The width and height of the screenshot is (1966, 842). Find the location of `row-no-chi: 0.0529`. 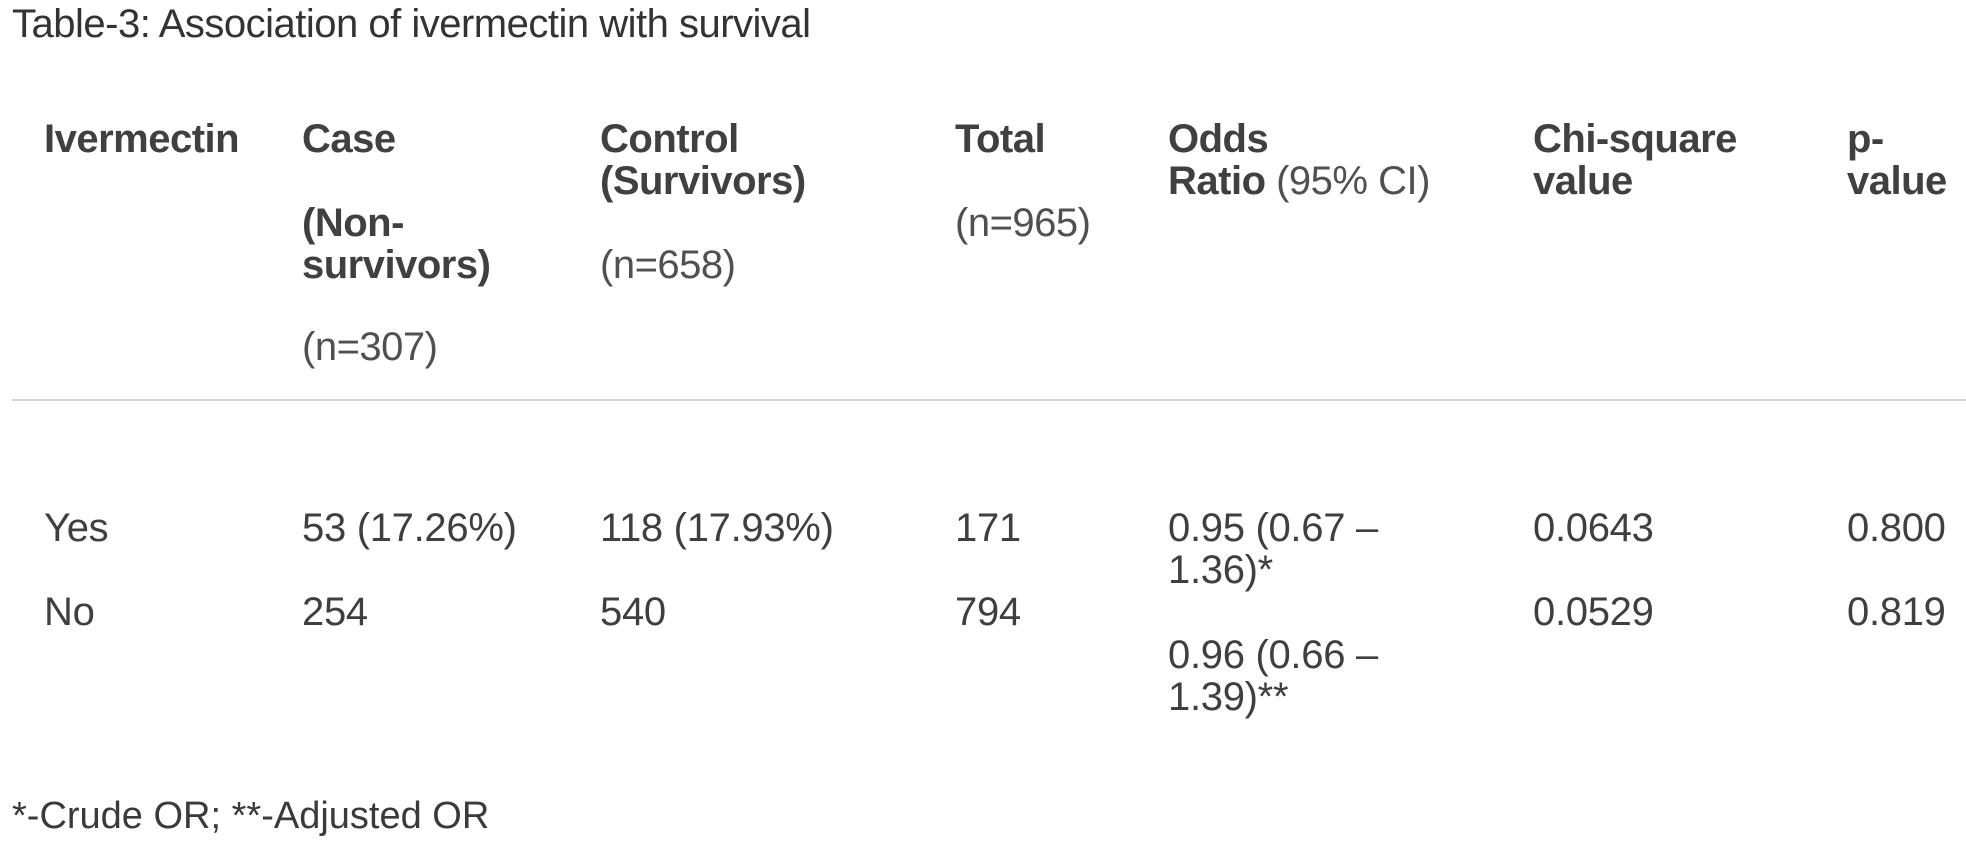

row-no-chi: 0.0529 is located at coordinates (1593, 612).